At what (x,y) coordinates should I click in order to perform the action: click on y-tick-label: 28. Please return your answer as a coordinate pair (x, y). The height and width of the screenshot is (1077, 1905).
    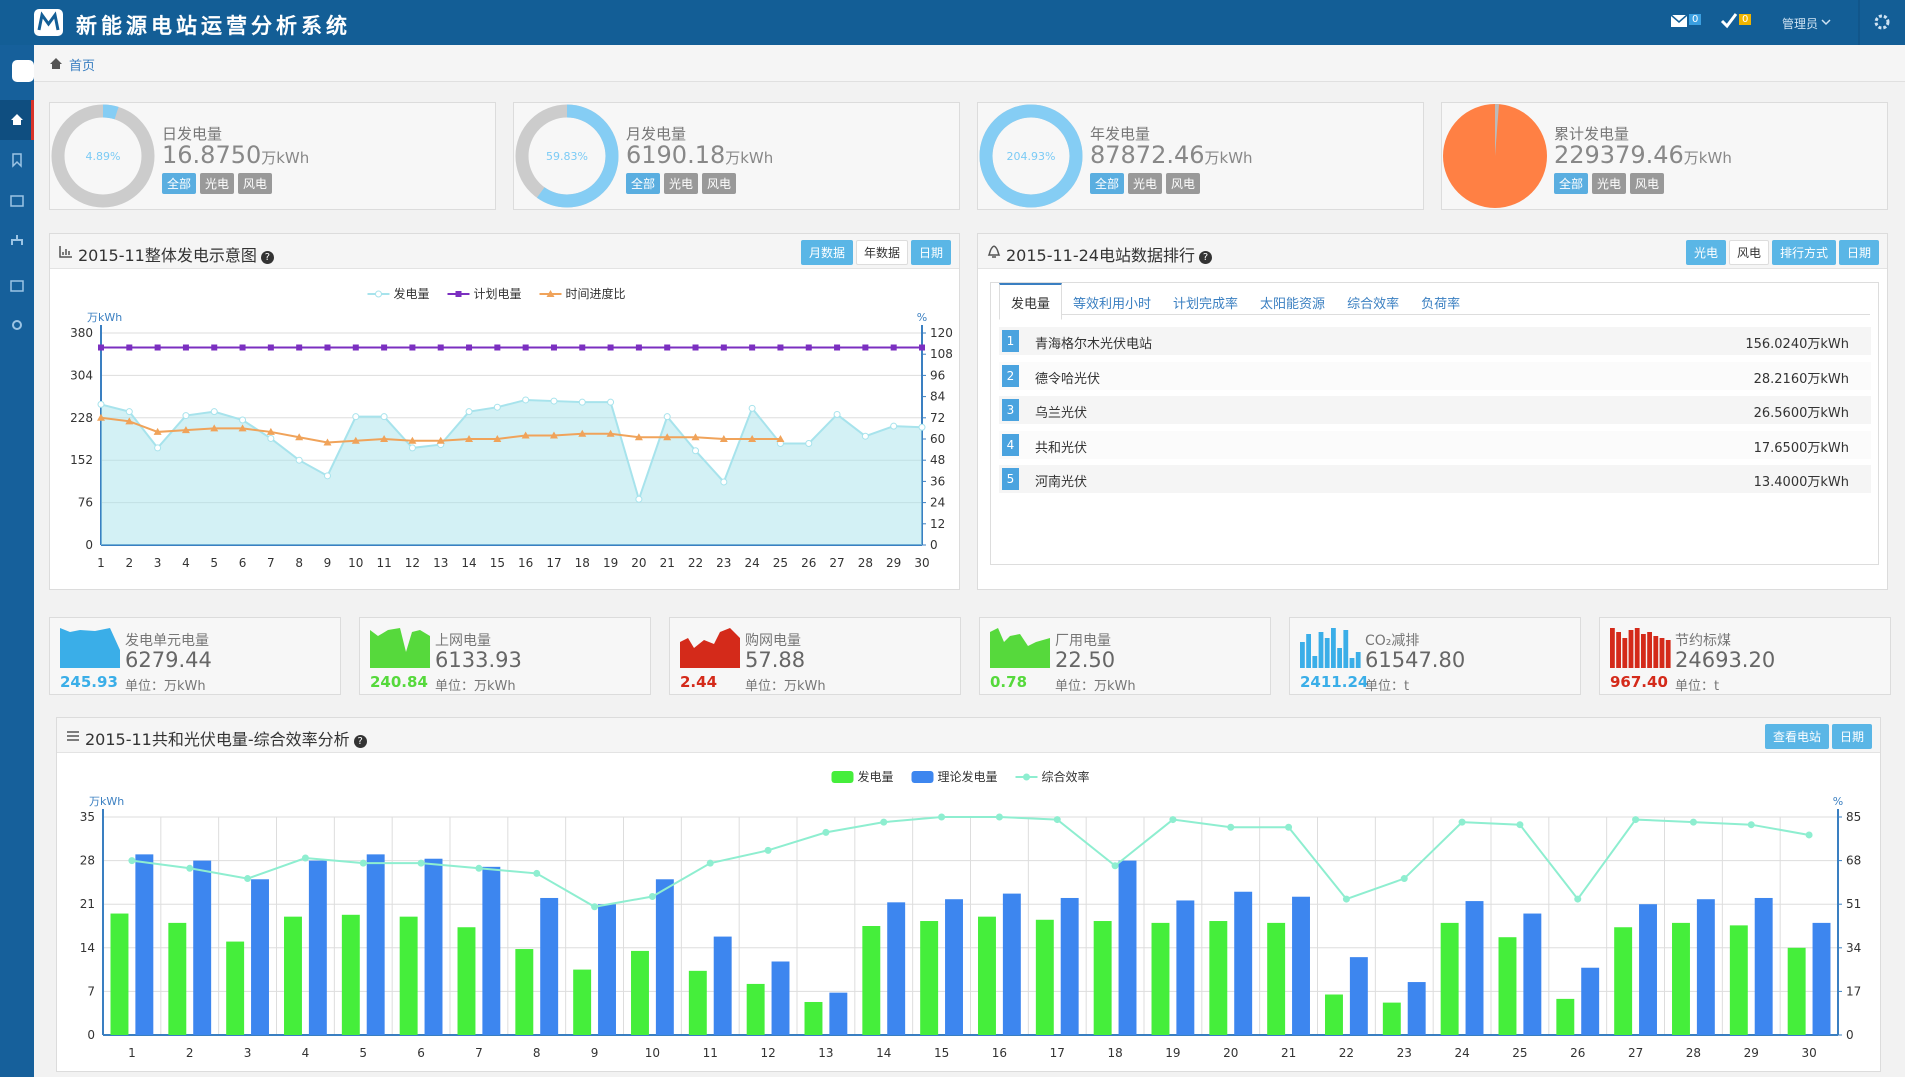
    Looking at the image, I should click on (87, 861).